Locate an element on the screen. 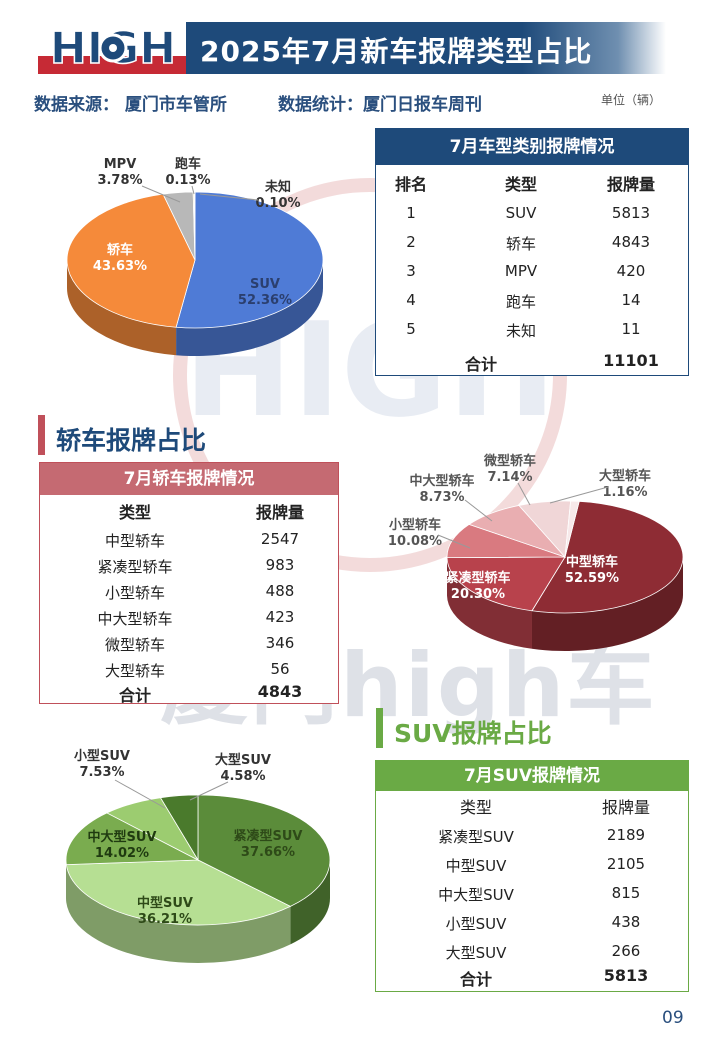  overall-total-value: 11101 is located at coordinates (631, 360).